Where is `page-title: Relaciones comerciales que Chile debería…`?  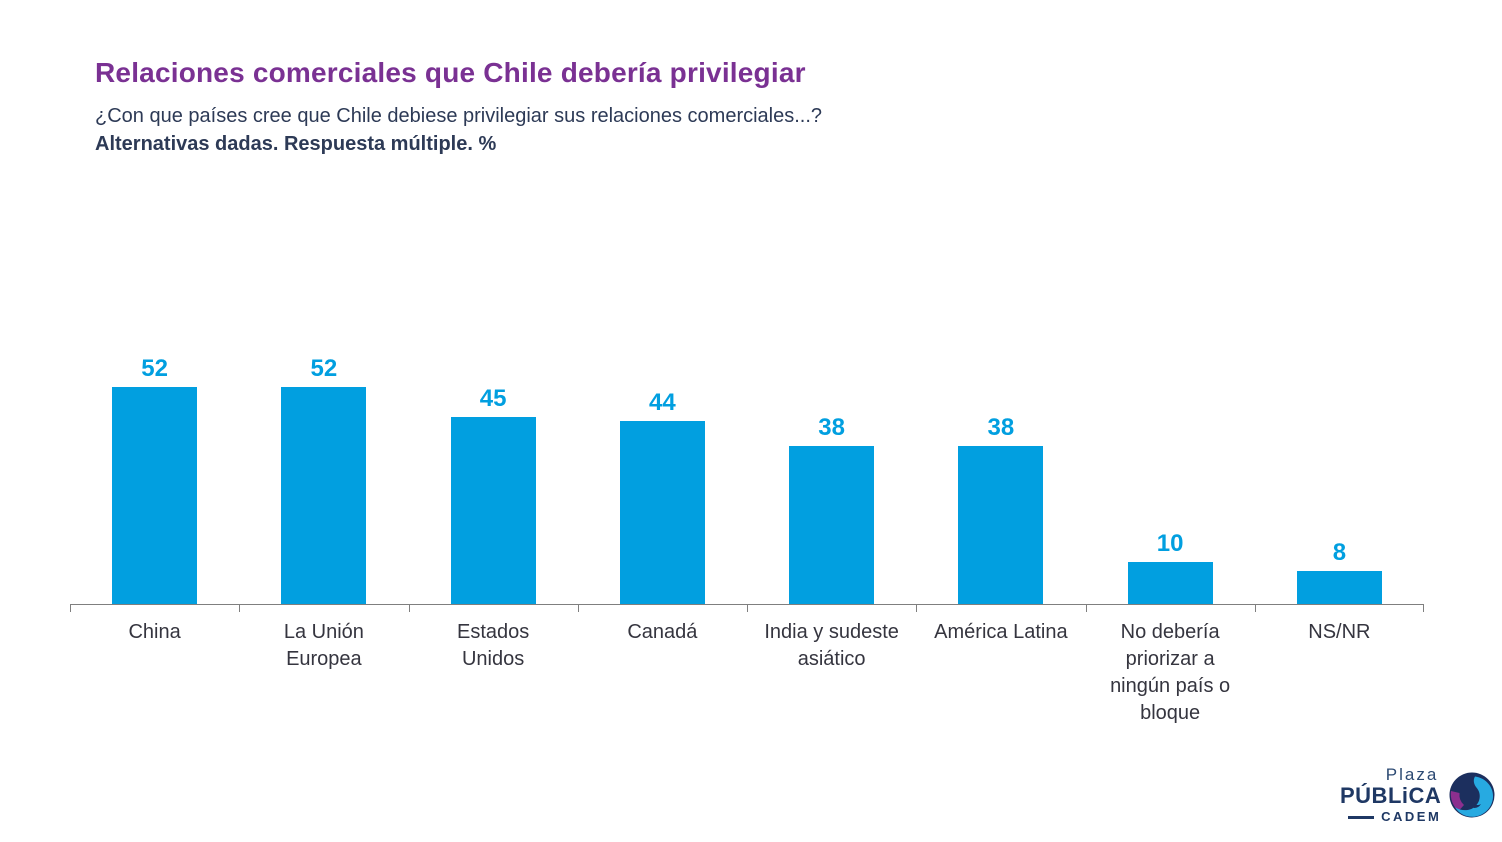
page-title: Relaciones comerciales que Chile debería… is located at coordinates (450, 72).